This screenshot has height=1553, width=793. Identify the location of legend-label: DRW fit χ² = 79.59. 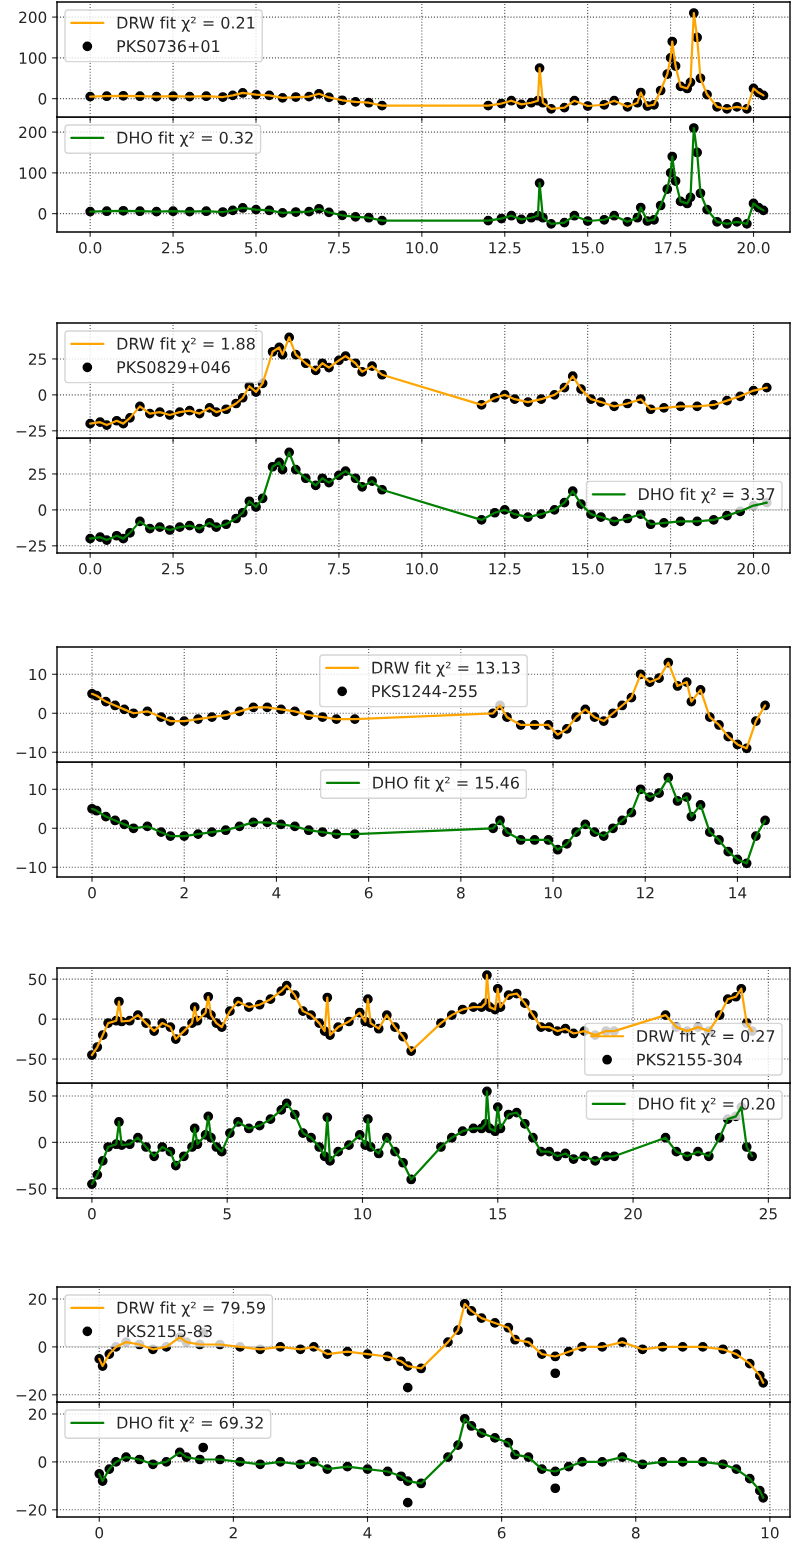
(191, 1309).